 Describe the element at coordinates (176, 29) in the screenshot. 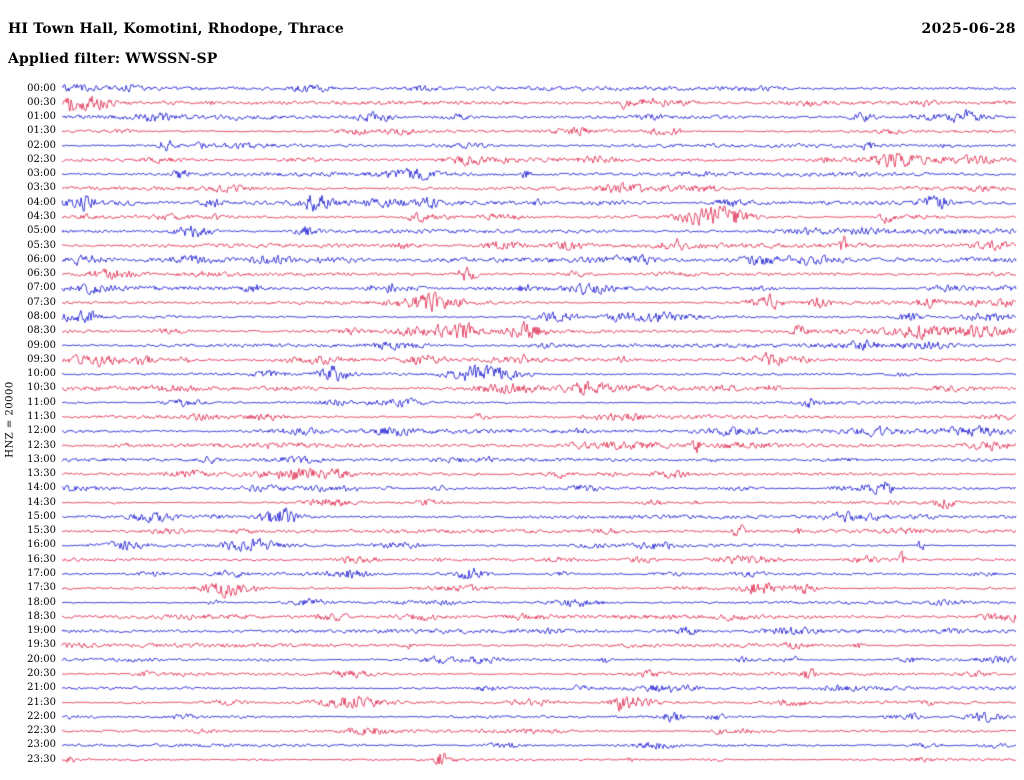

I see `station-title: HI Town Hall, Komotini, Rhodope, Thrace` at that location.